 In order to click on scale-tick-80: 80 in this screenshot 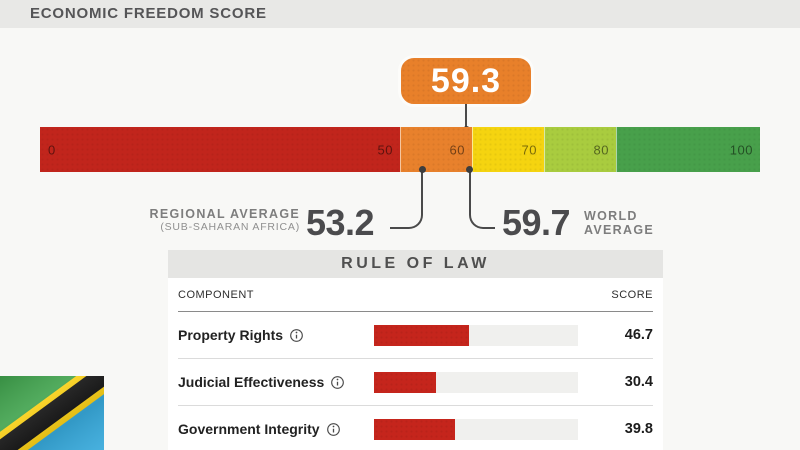, I will do `click(601, 149)`.